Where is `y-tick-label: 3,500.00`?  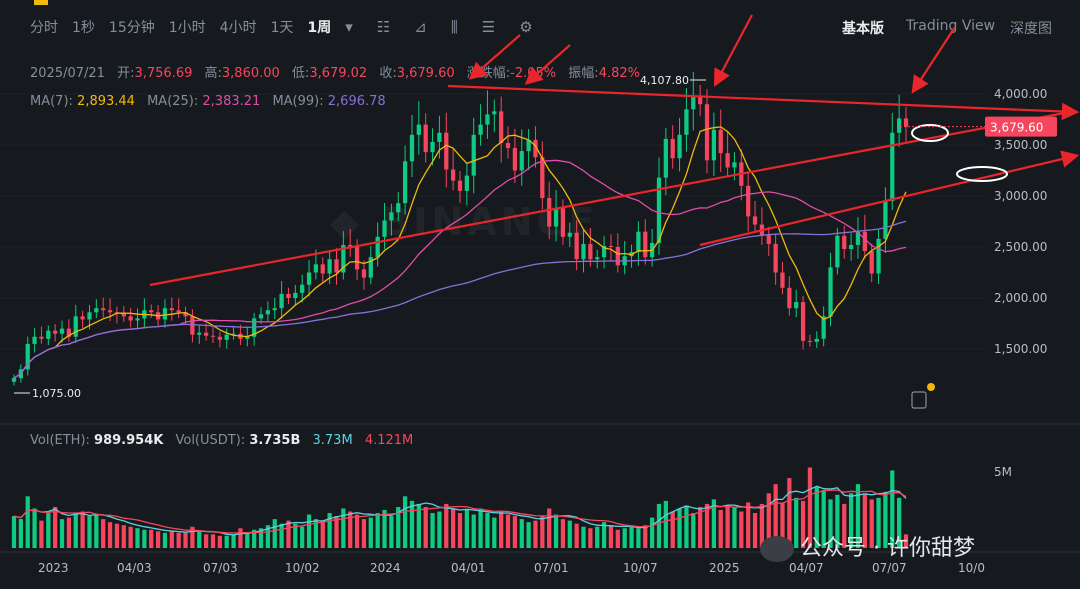
y-tick-label: 3,500.00 is located at coordinates (1020, 145).